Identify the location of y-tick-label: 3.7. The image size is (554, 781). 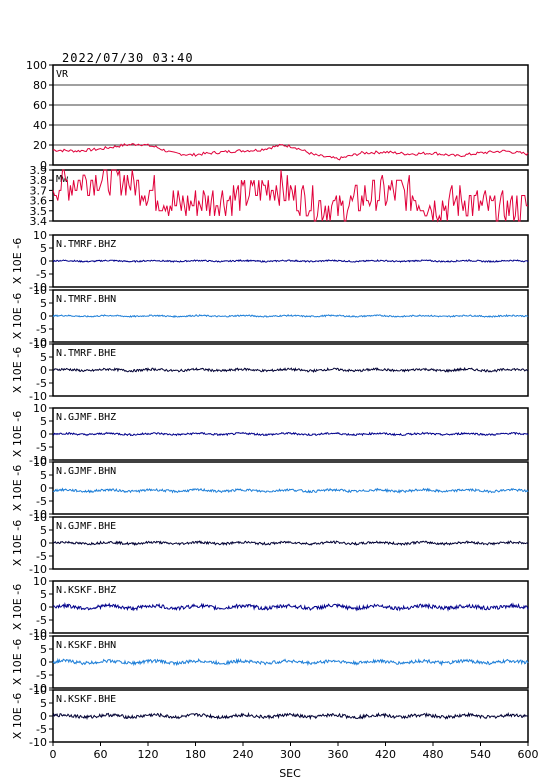
(39, 190).